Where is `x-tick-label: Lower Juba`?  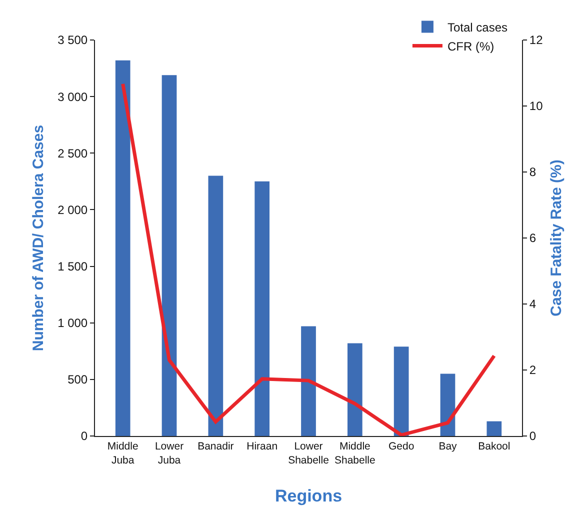 x-tick-label: Lower Juba is located at coordinates (169, 453).